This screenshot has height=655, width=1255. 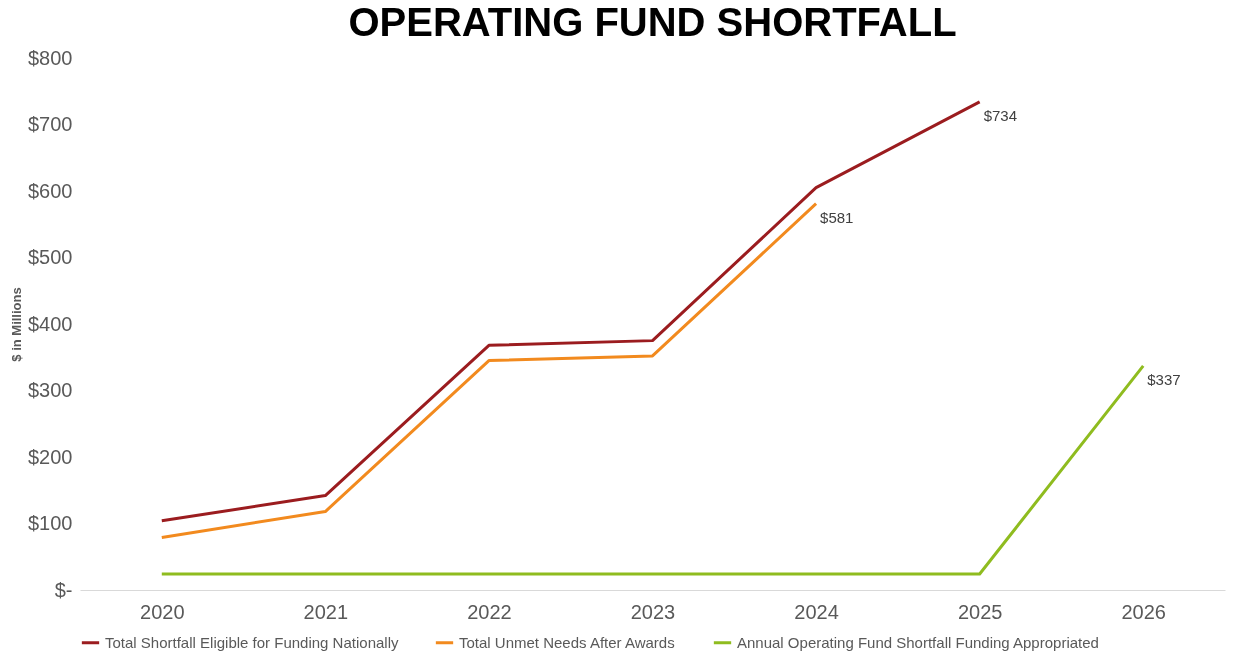 What do you see at coordinates (980, 611) in the screenshot?
I see `x-tick-label: 2025` at bounding box center [980, 611].